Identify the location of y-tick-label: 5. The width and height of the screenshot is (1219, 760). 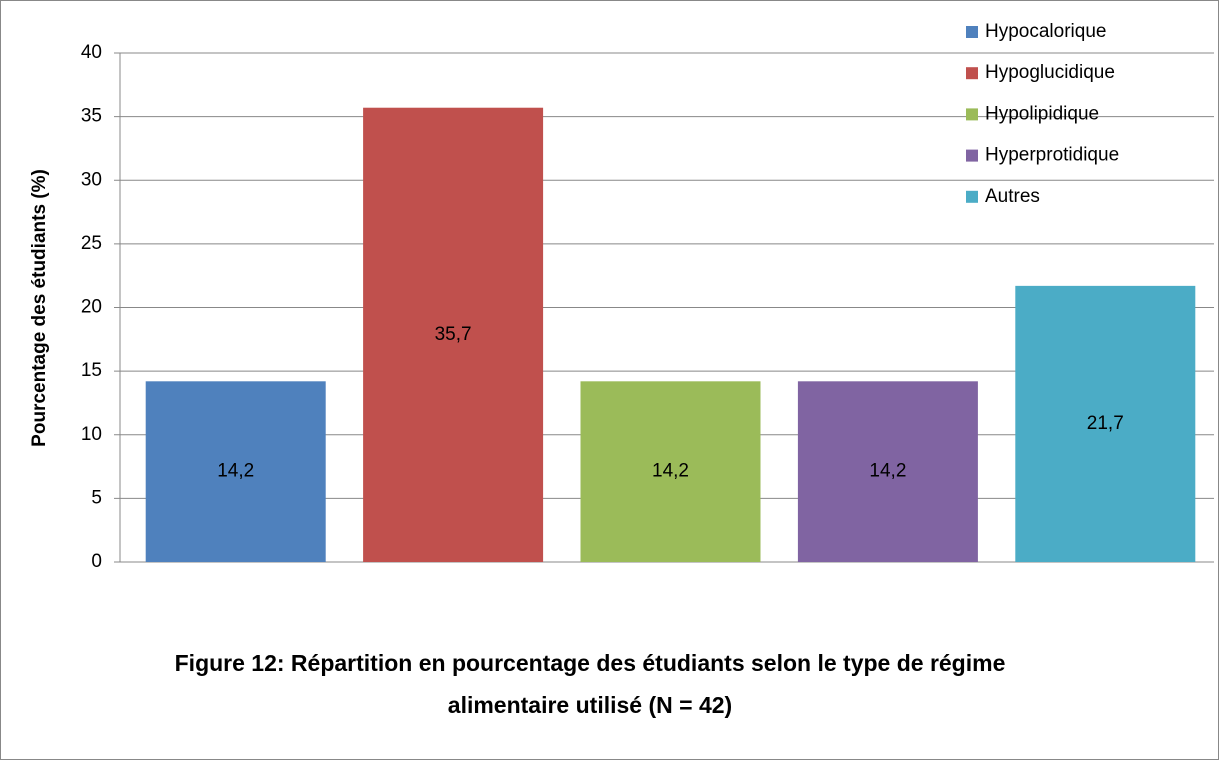
(96, 497).